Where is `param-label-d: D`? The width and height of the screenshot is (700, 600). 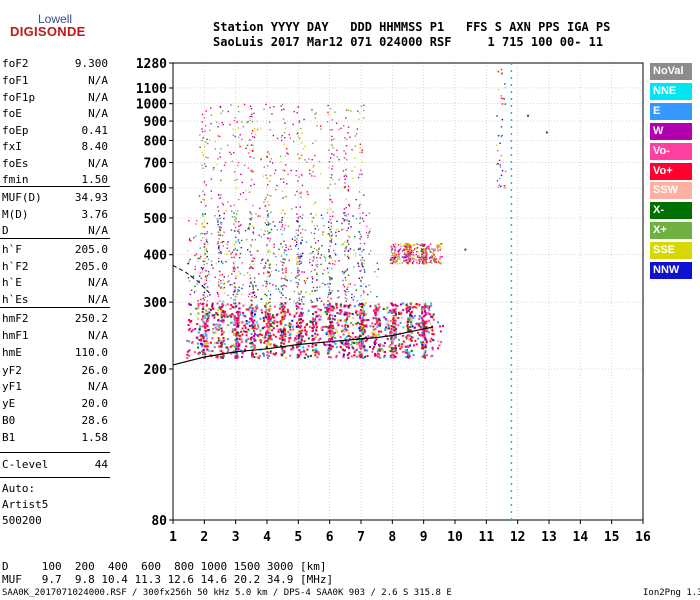
param-label-d: D is located at coordinates (5, 230).